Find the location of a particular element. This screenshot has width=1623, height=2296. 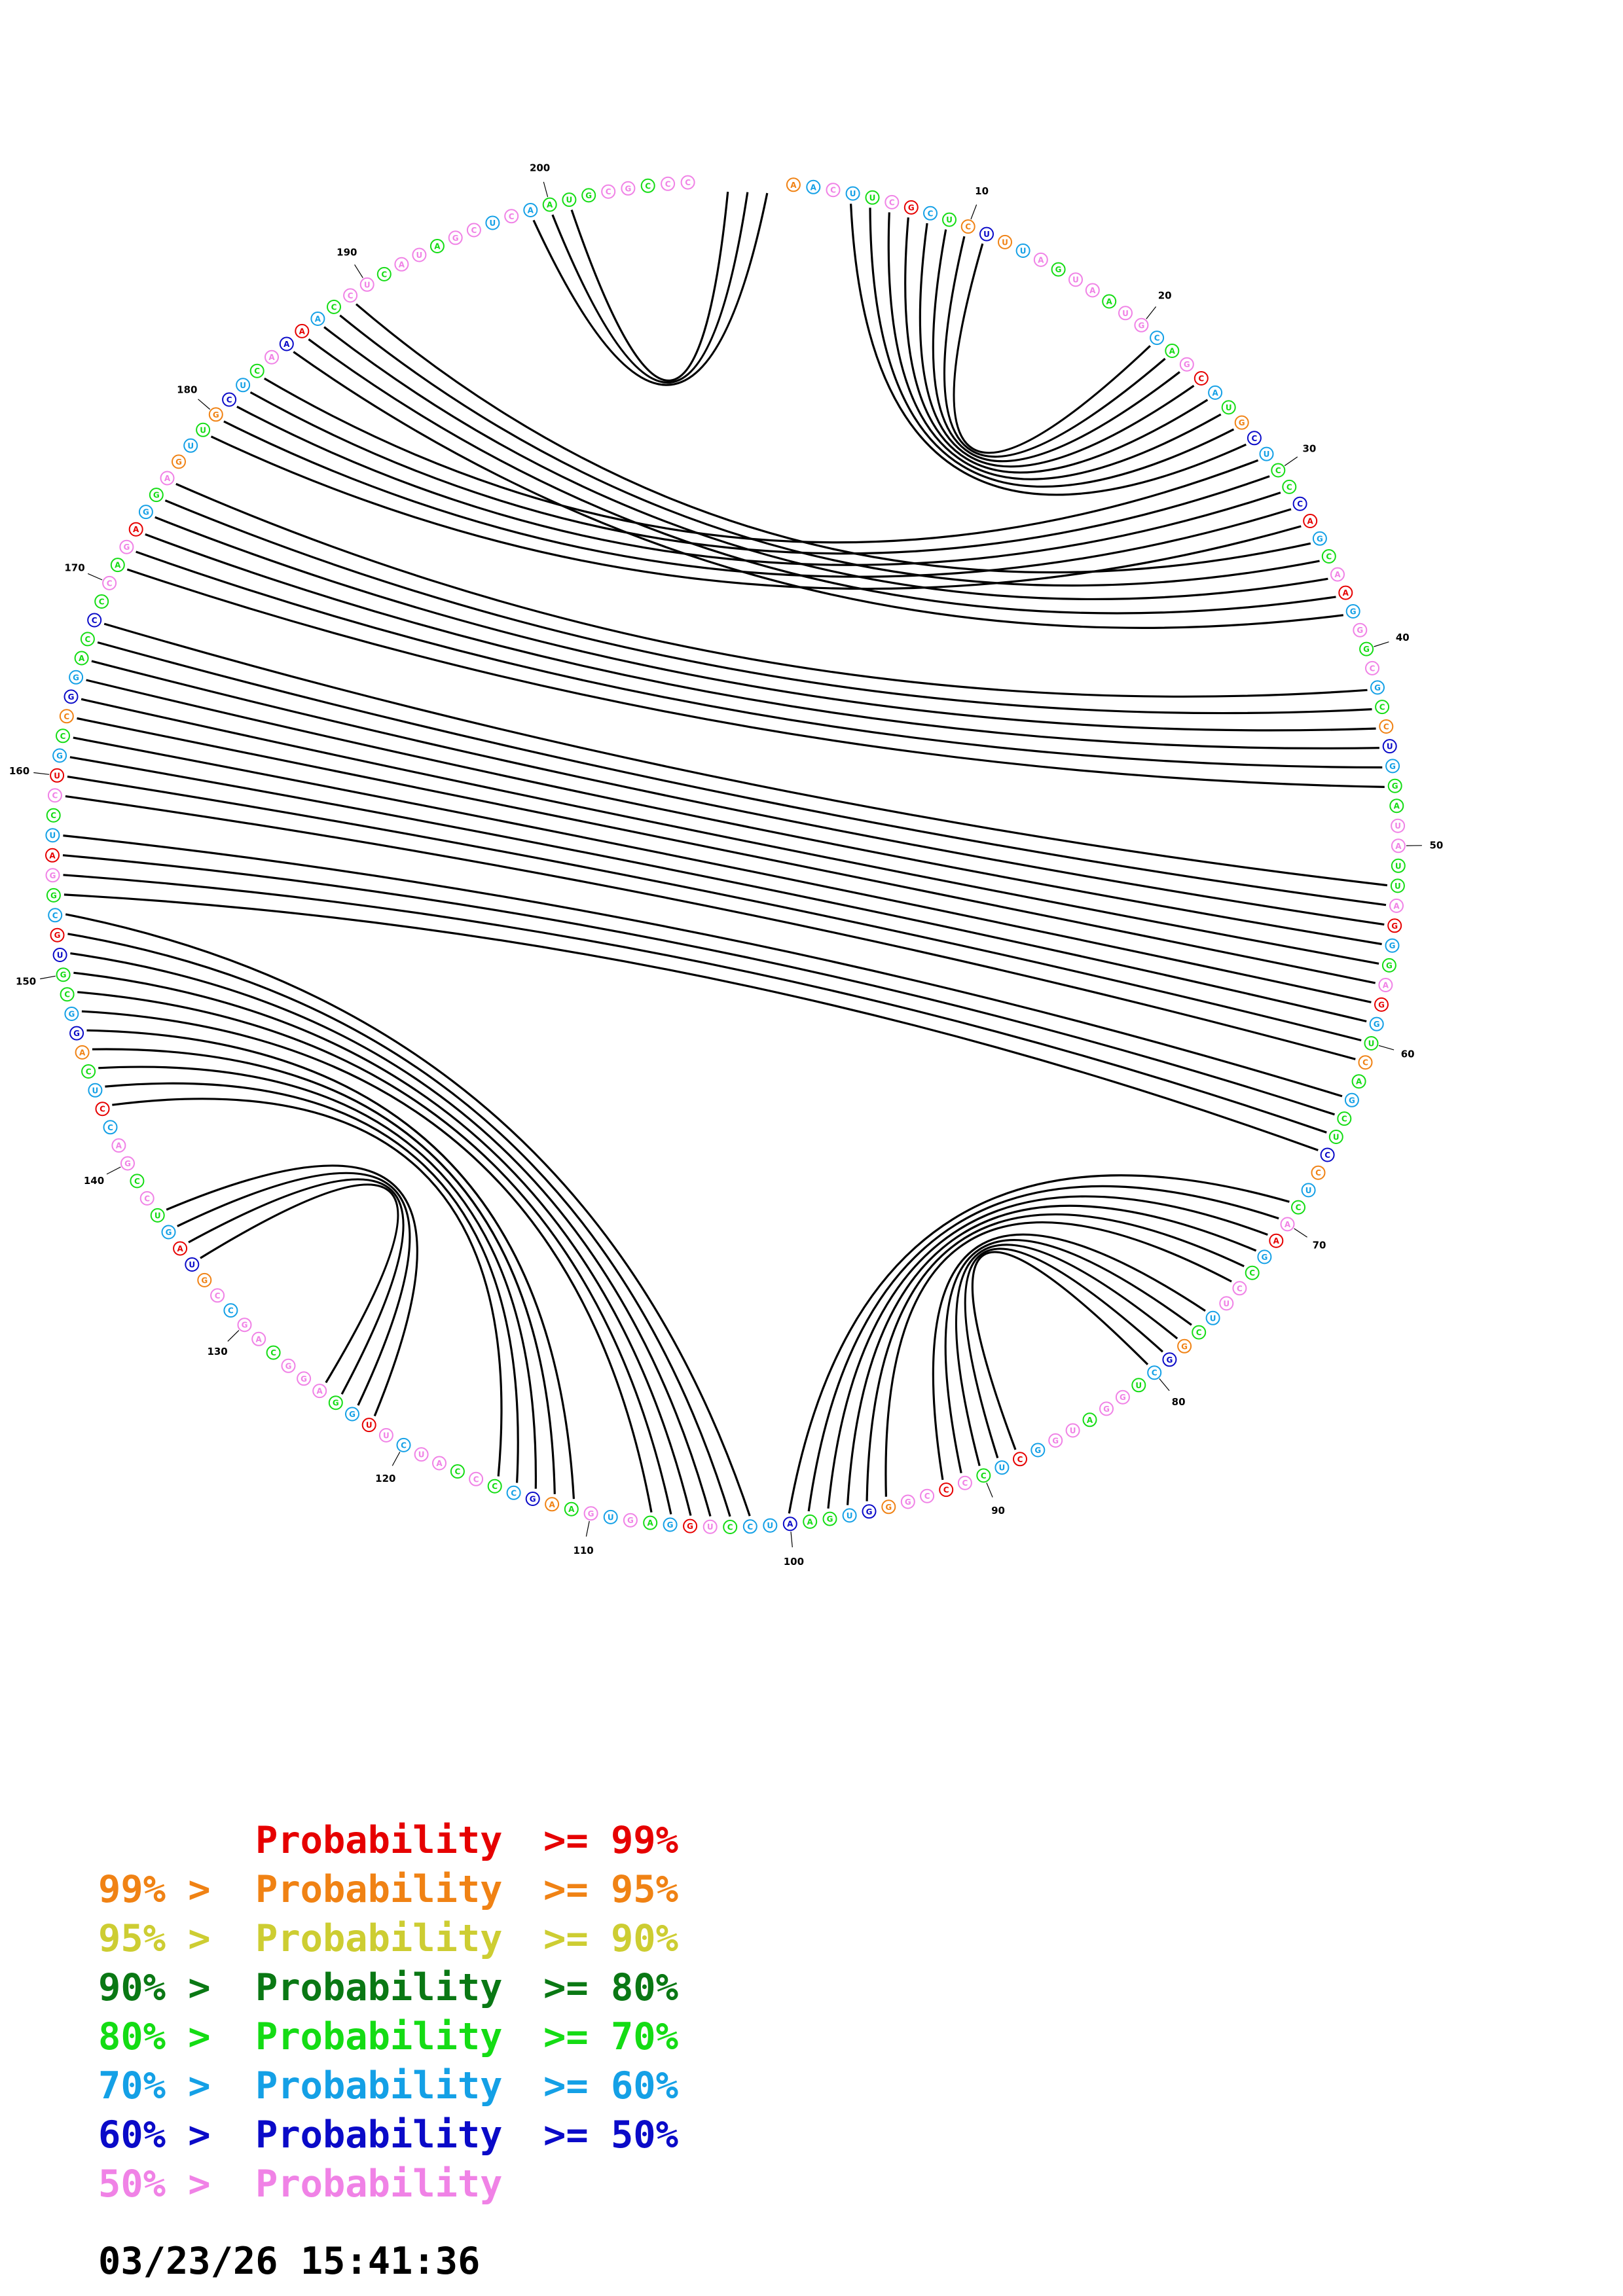

tick-label: 10 is located at coordinates (982, 191).